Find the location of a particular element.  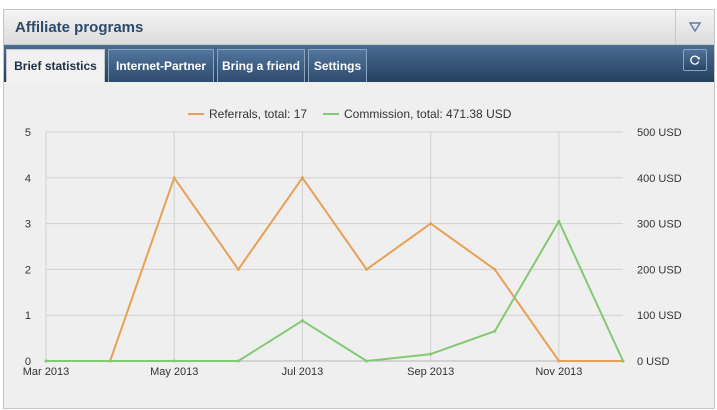

collapse-button is located at coordinates (694, 27).